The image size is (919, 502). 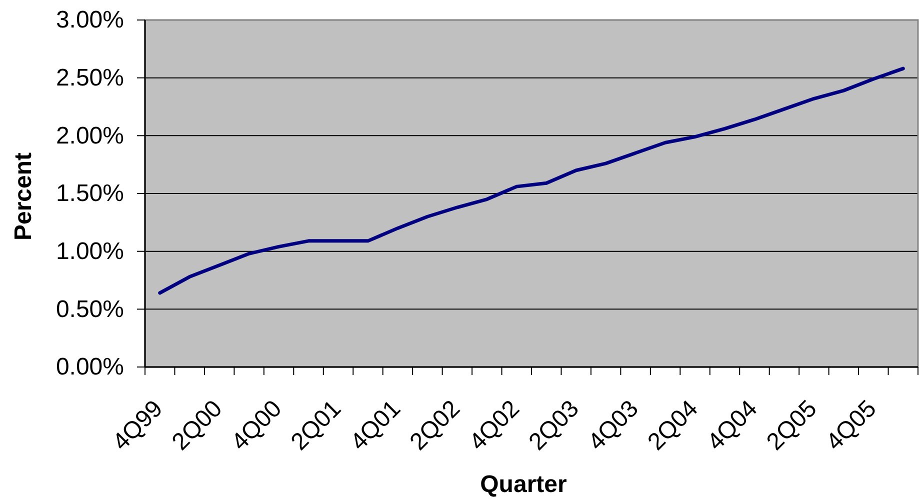 What do you see at coordinates (523, 484) in the screenshot?
I see `x-axis-title: Quarter` at bounding box center [523, 484].